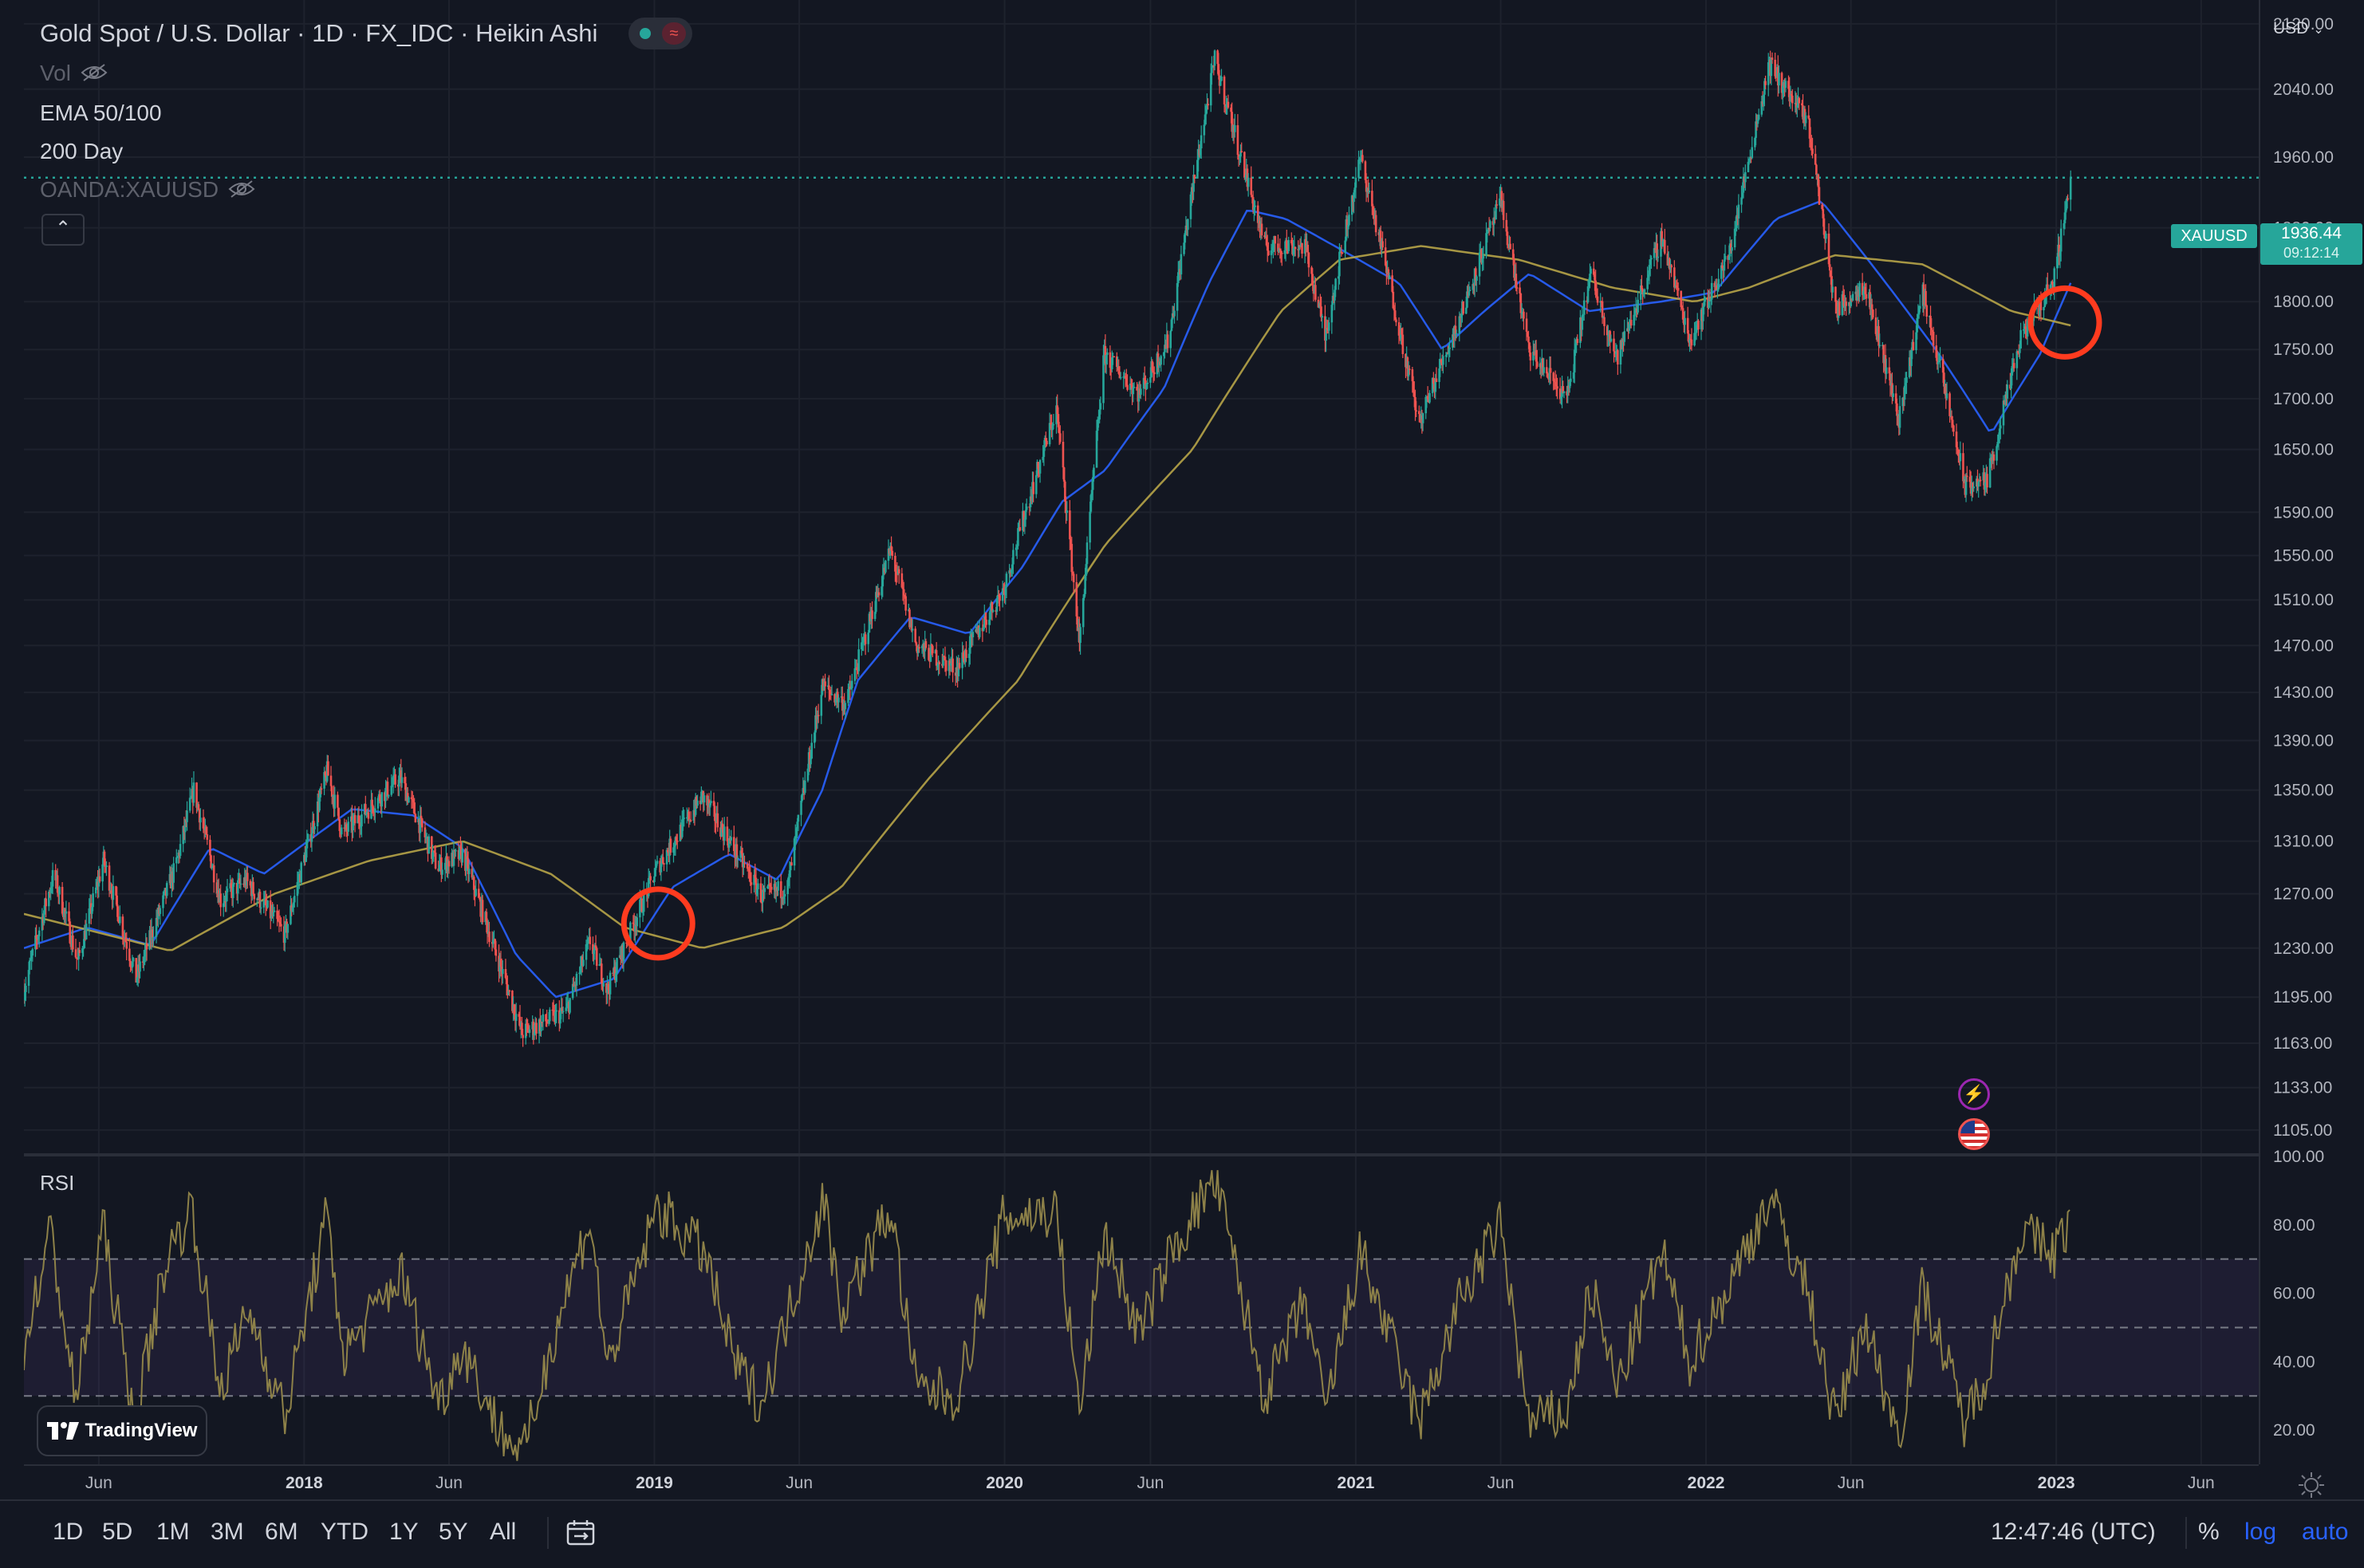 This screenshot has height=1568, width=2364. Describe the element at coordinates (2209, 1532) in the screenshot. I see `percent-scale-toggle: %` at that location.